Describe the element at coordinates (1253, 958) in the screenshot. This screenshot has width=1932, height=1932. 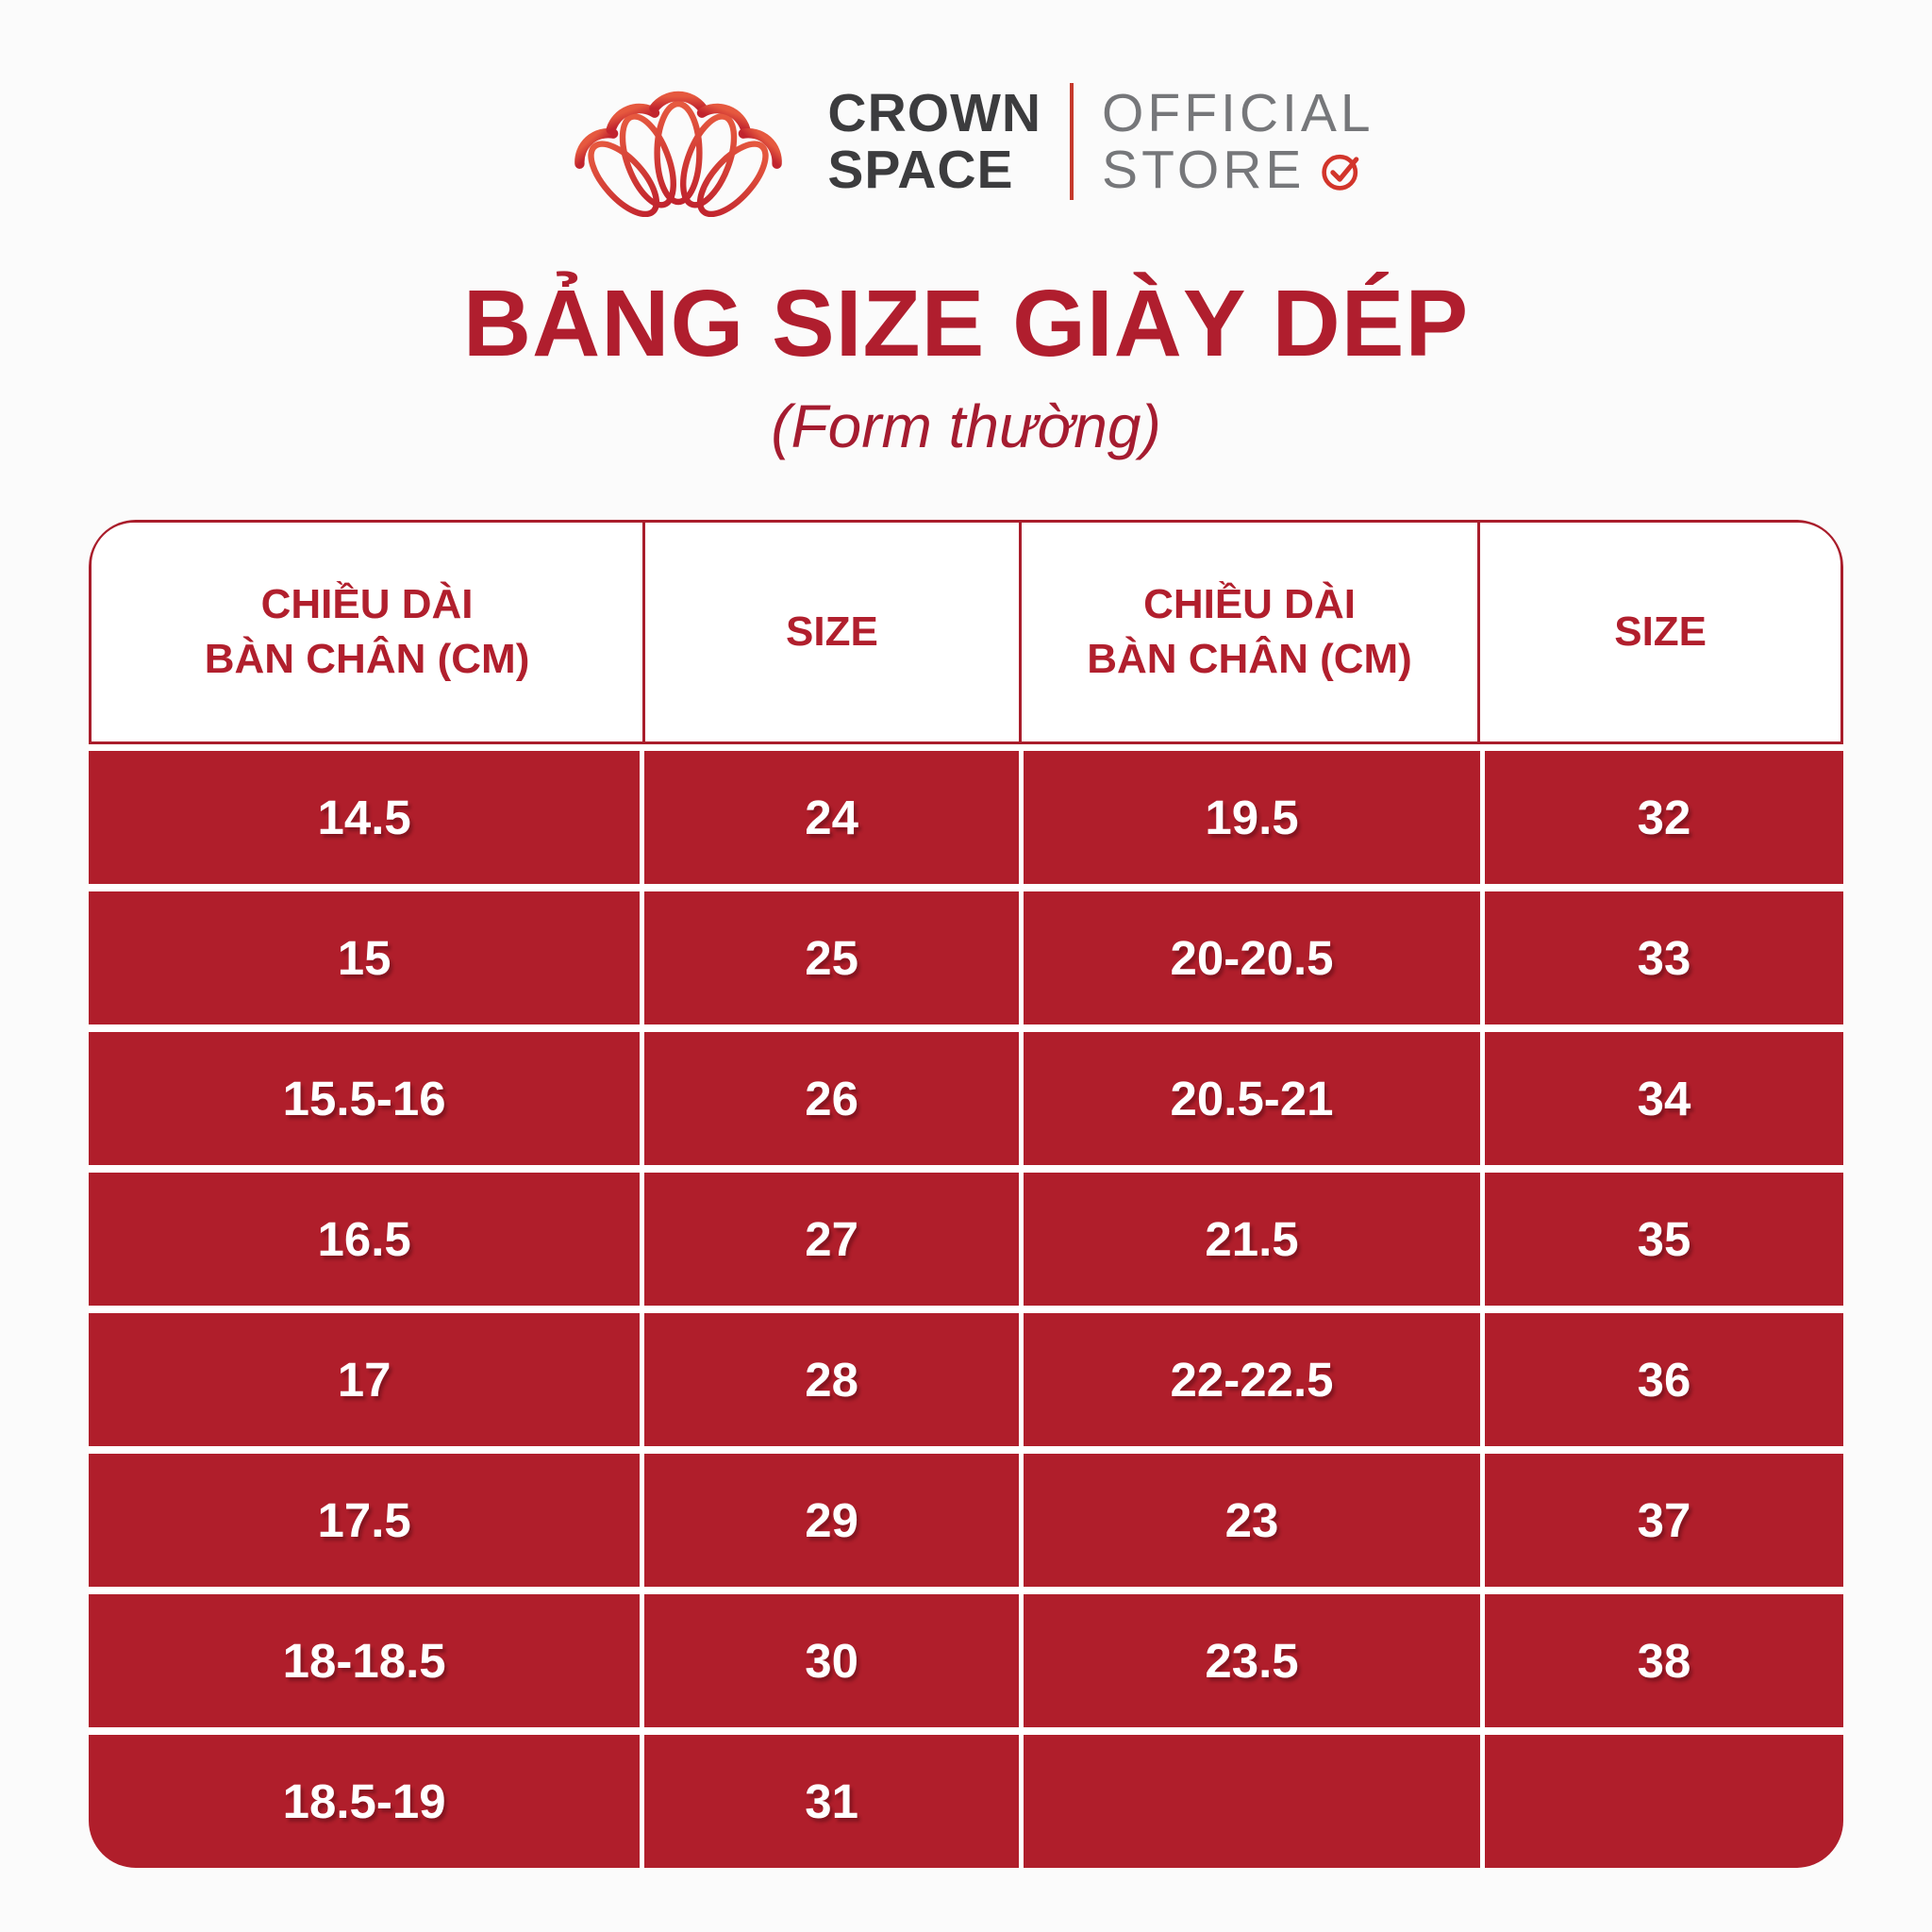
I see `table-cell: 20-20.5` at that location.